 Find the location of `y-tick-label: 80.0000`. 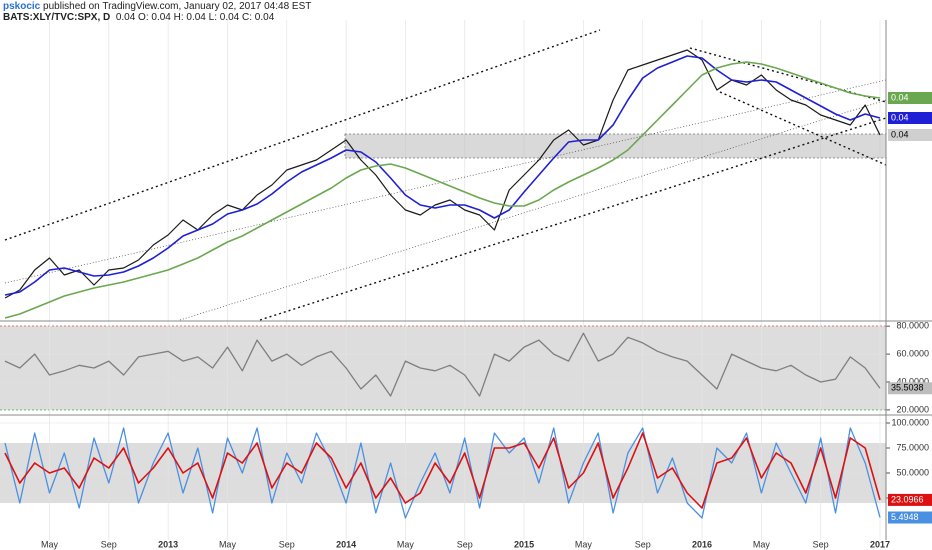

y-tick-label: 80.0000 is located at coordinates (912, 326).